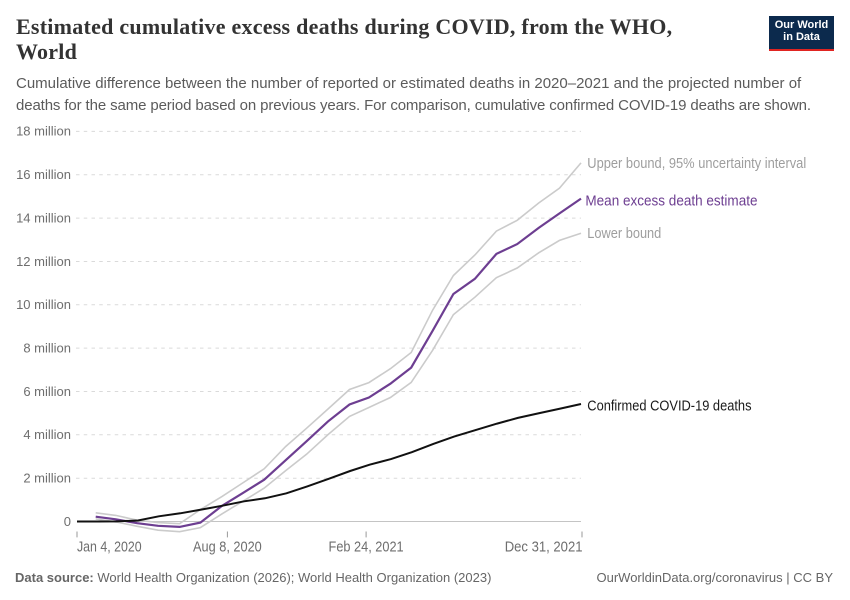  What do you see at coordinates (671, 200) in the screenshot?
I see `svg-text: Mean excess death estimate` at bounding box center [671, 200].